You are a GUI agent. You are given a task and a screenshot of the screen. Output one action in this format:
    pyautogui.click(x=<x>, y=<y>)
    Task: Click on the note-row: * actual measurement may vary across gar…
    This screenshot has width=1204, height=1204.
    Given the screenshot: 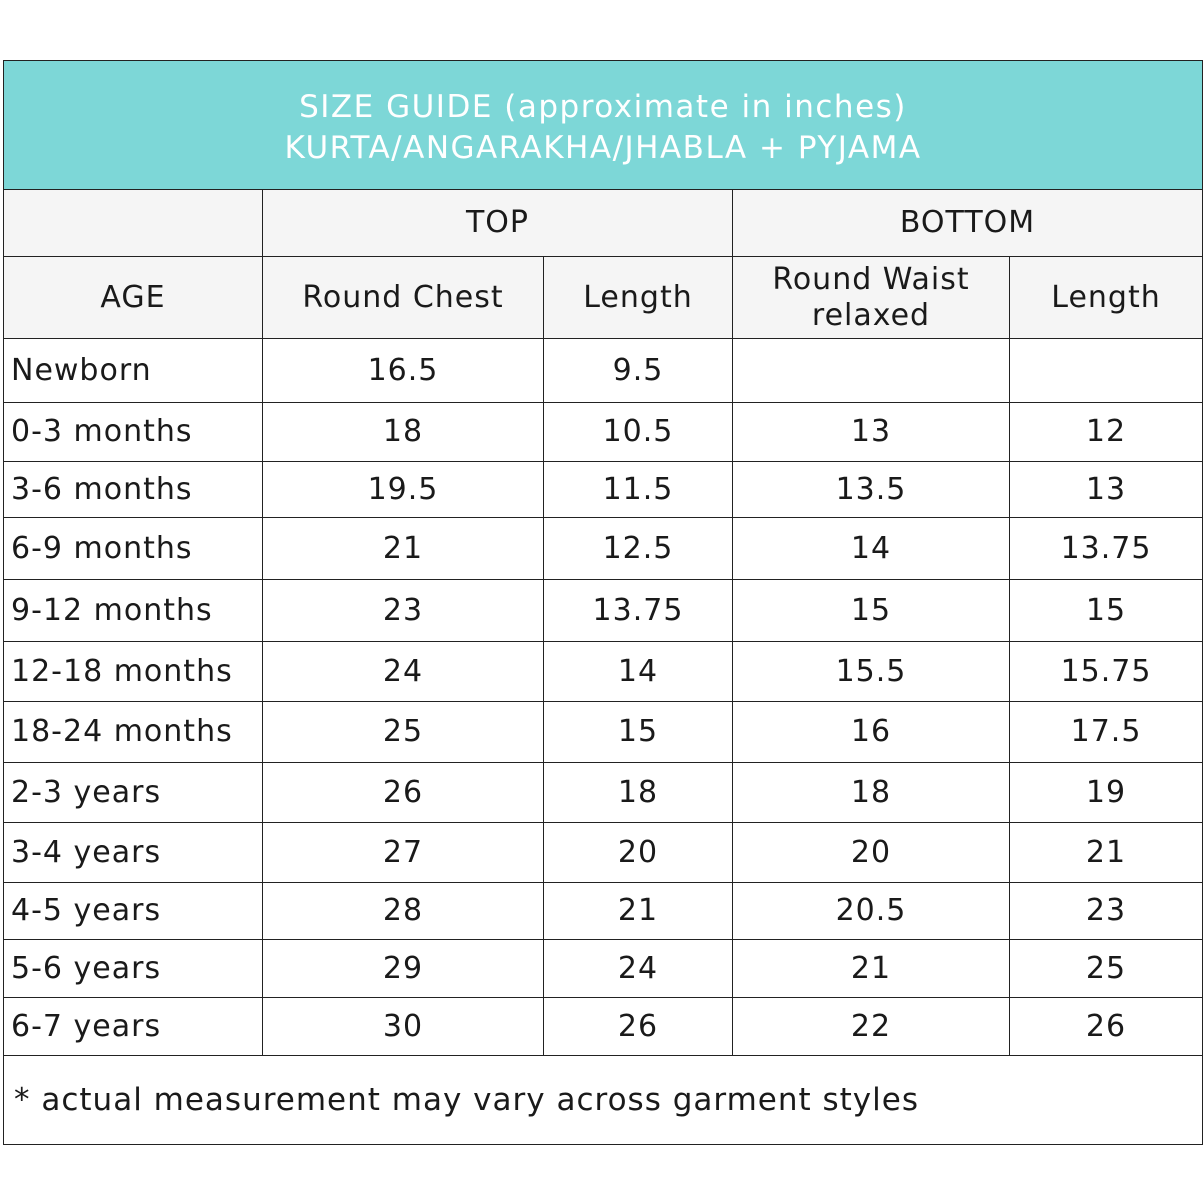 What is the action you would take?
    pyautogui.click(x=603, y=1100)
    